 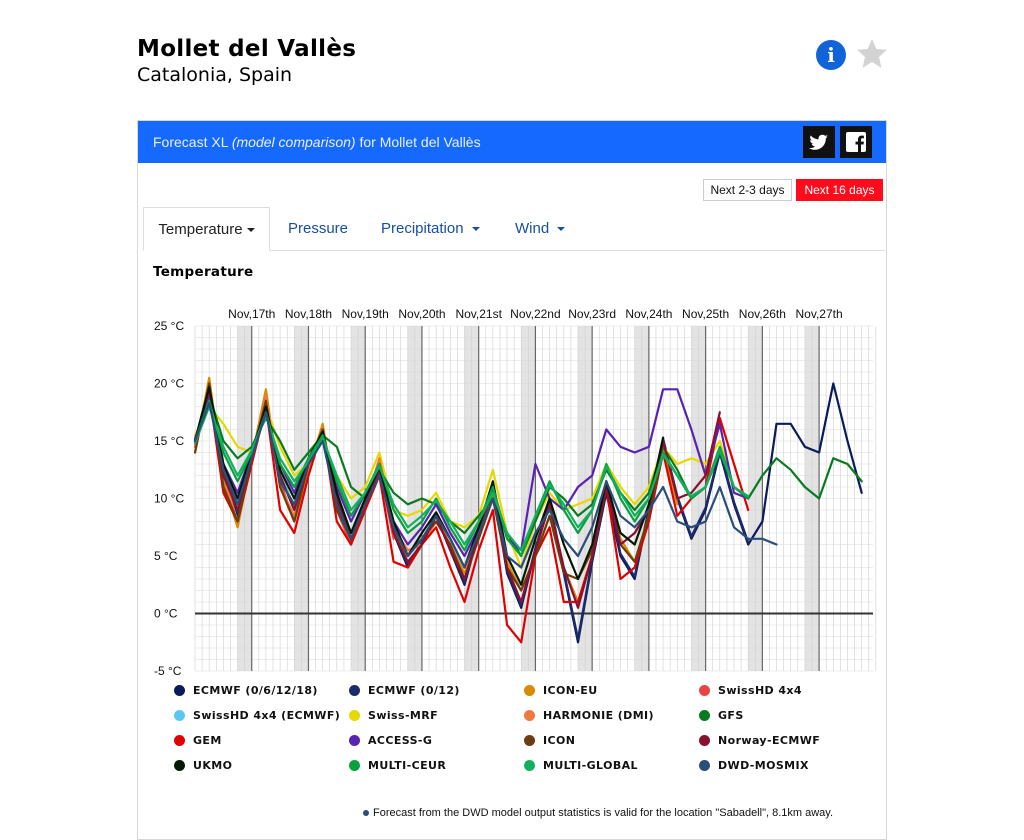 I want to click on x-tick-label: Nov,26th, so click(x=762, y=314).